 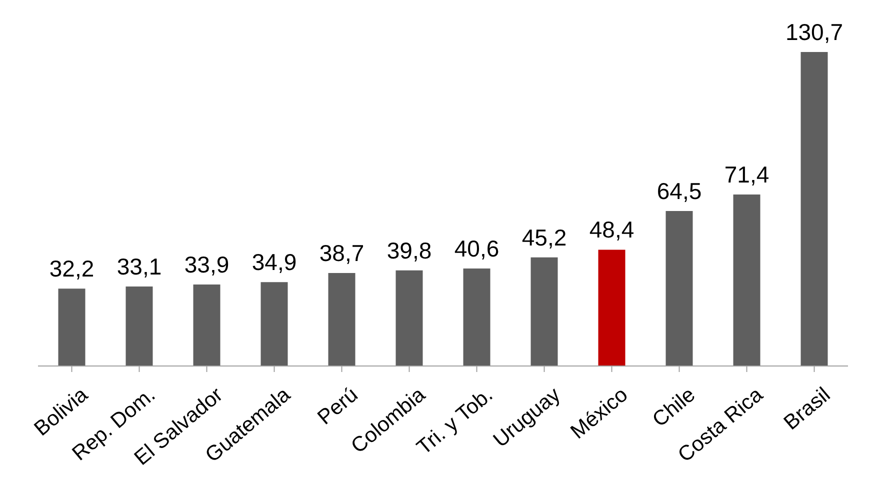 What do you see at coordinates (274, 262) in the screenshot?
I see `data-label: 34,9` at bounding box center [274, 262].